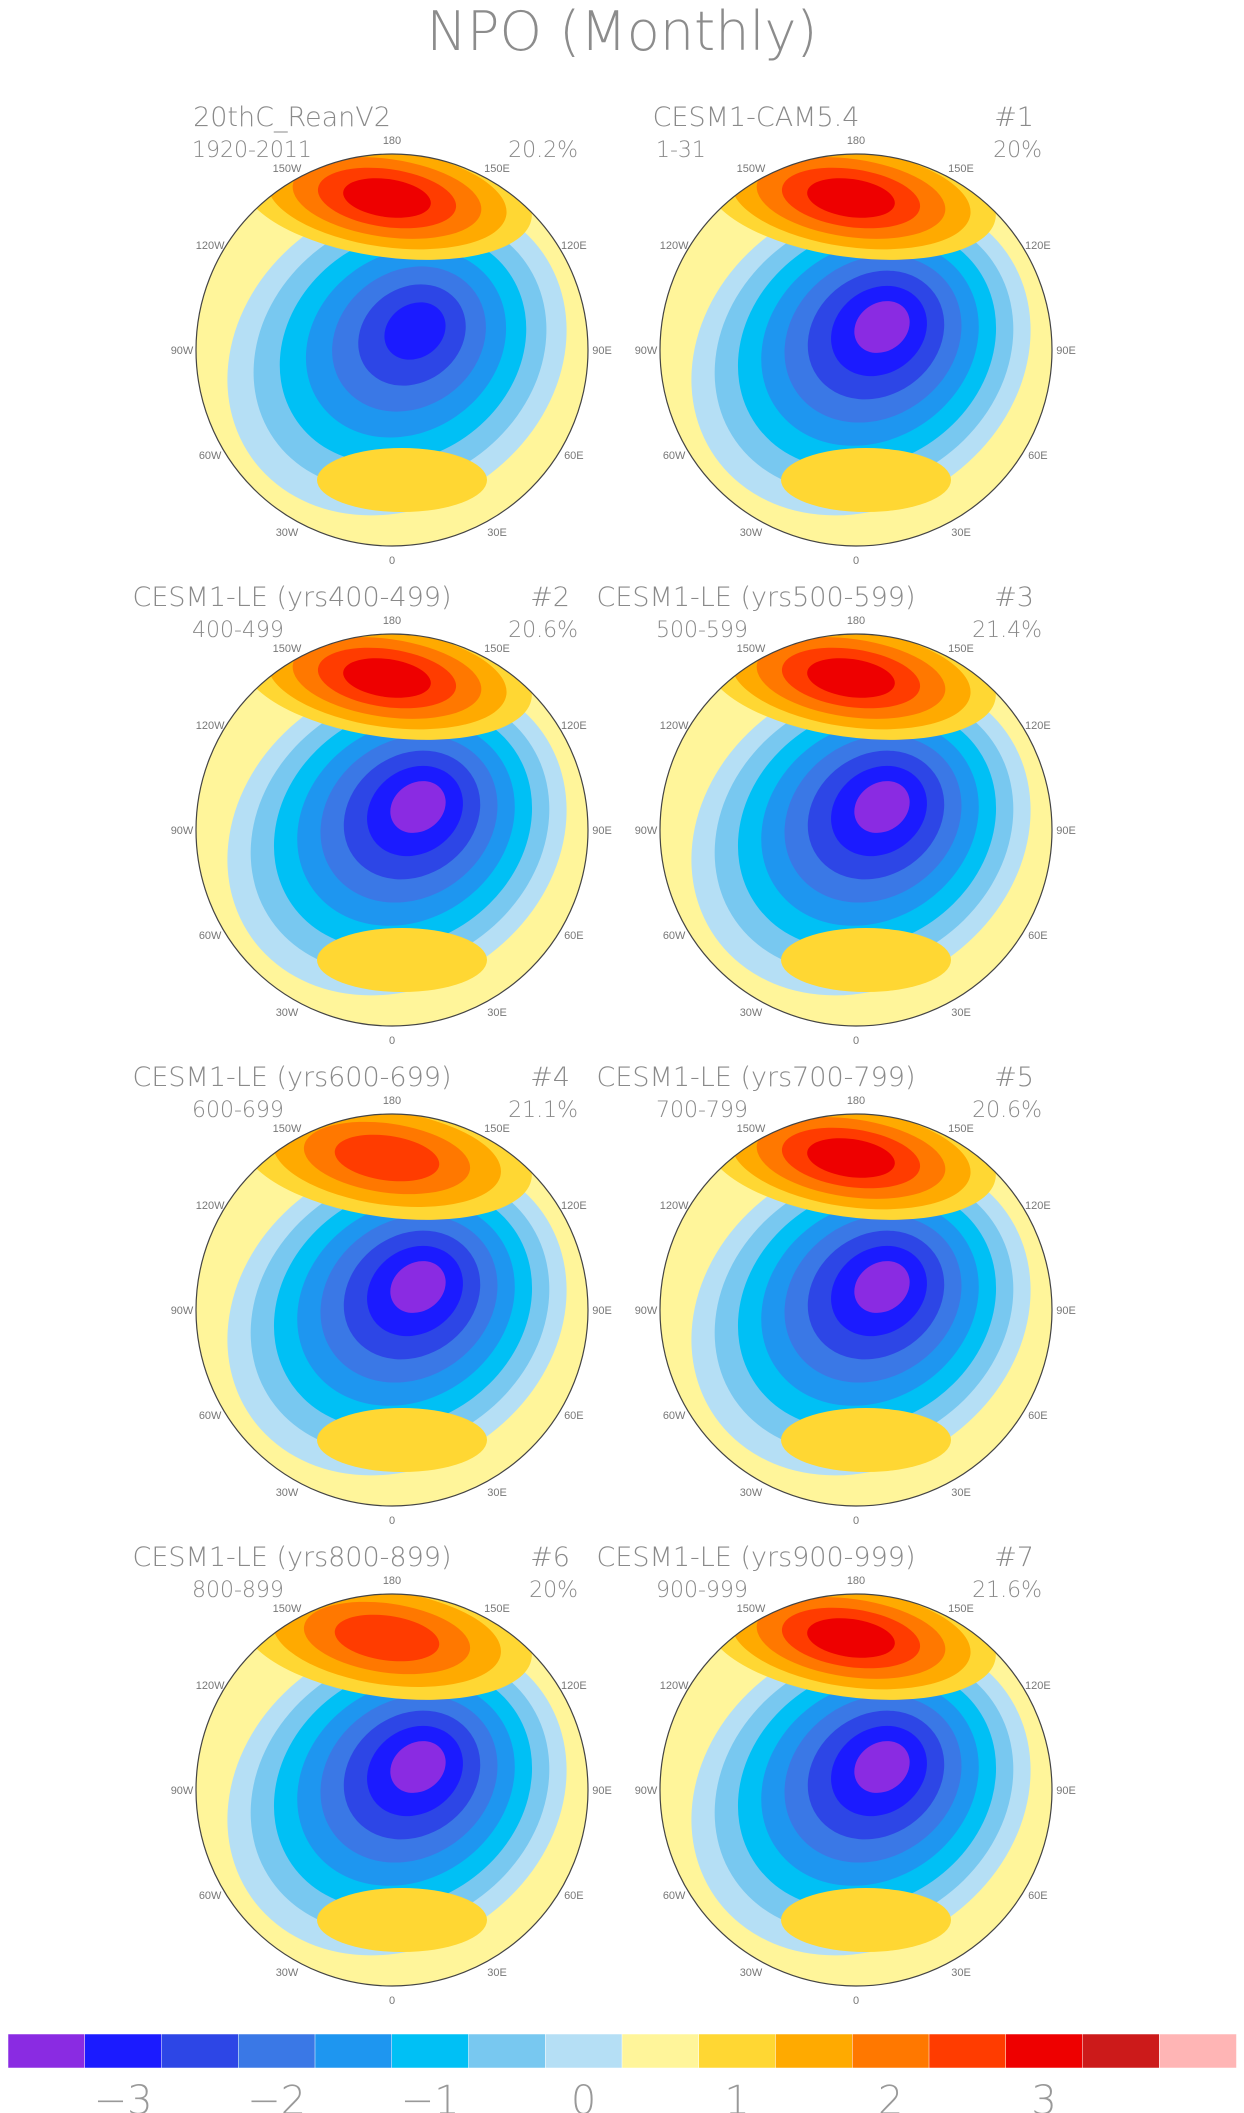  Describe the element at coordinates (1007, 630) in the screenshot. I see `panel-variance: 21.4%` at that location.